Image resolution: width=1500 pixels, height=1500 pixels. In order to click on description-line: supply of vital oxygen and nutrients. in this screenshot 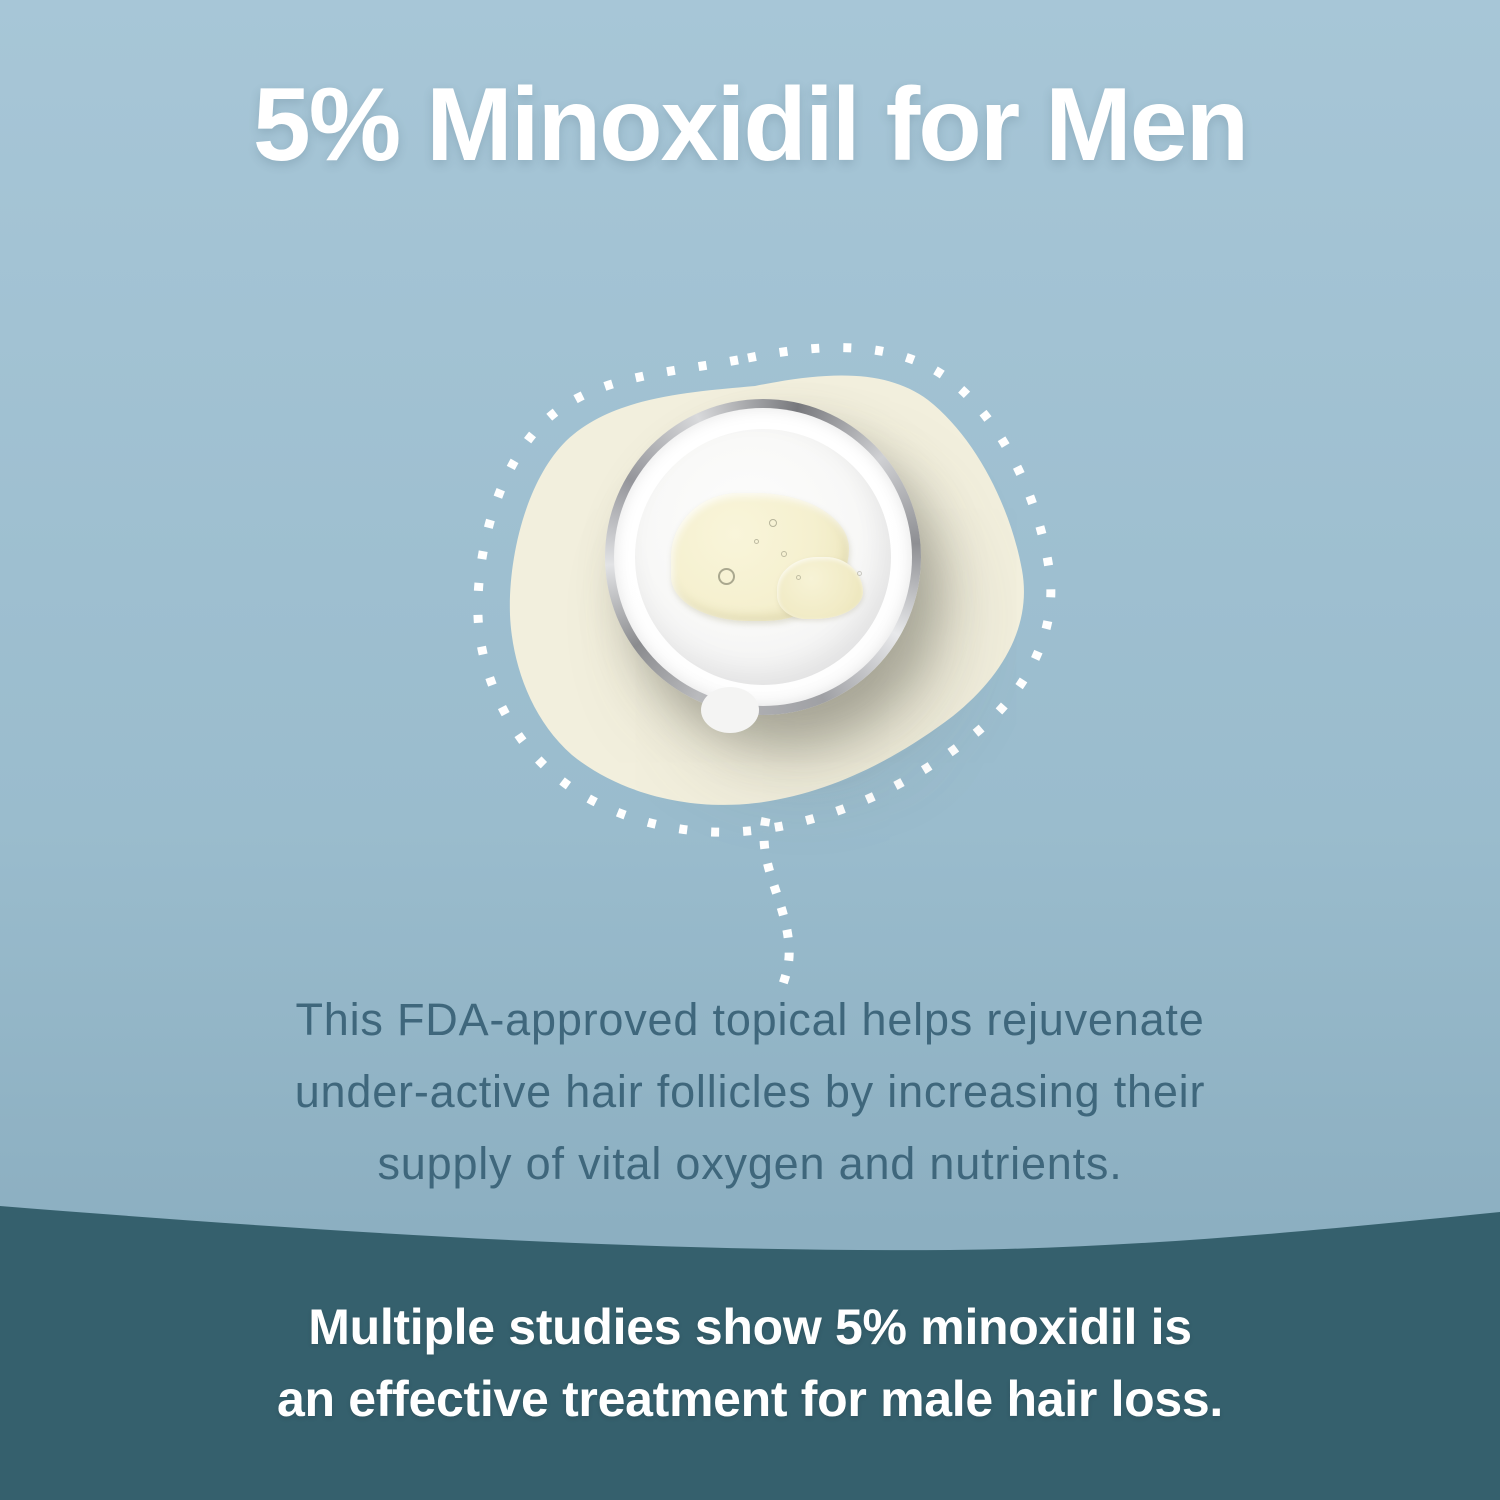, I will do `click(750, 1163)`.